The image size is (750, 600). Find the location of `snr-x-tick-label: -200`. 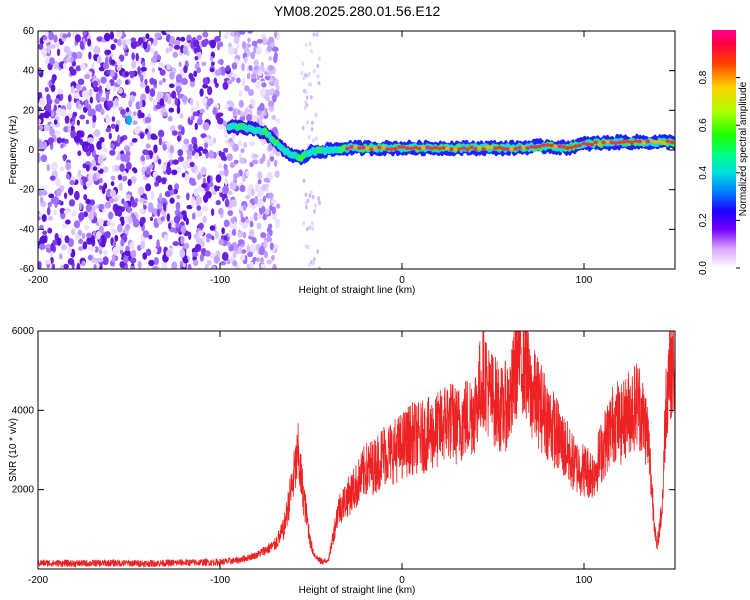

snr-x-tick-label: -200 is located at coordinates (38, 580).